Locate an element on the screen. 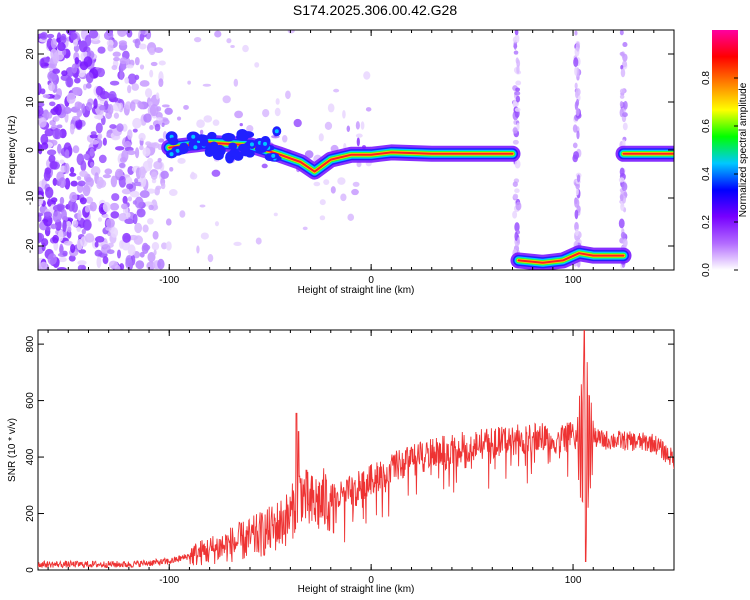 The height and width of the screenshot is (600, 750). spectrogram-ytick-label: 20 is located at coordinates (30, 54).